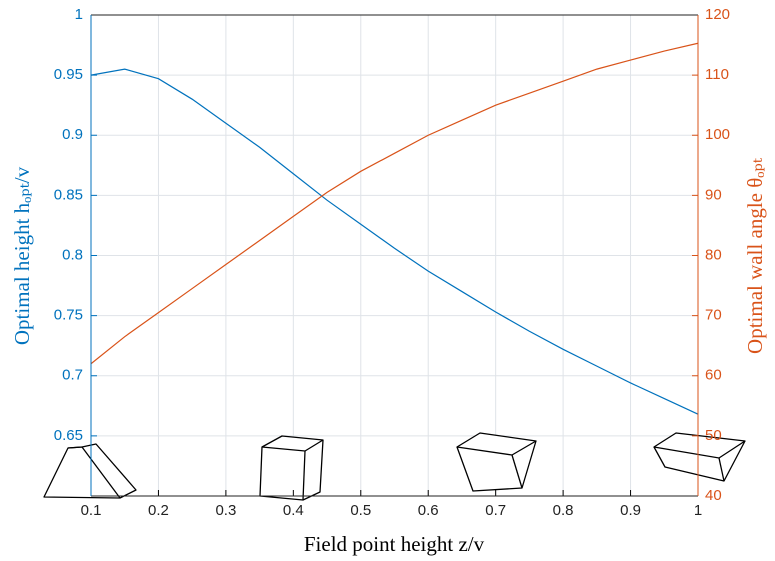 This screenshot has height=561, width=775. What do you see at coordinates (394, 544) in the screenshot?
I see `x-axis-label: Field point height z/v` at bounding box center [394, 544].